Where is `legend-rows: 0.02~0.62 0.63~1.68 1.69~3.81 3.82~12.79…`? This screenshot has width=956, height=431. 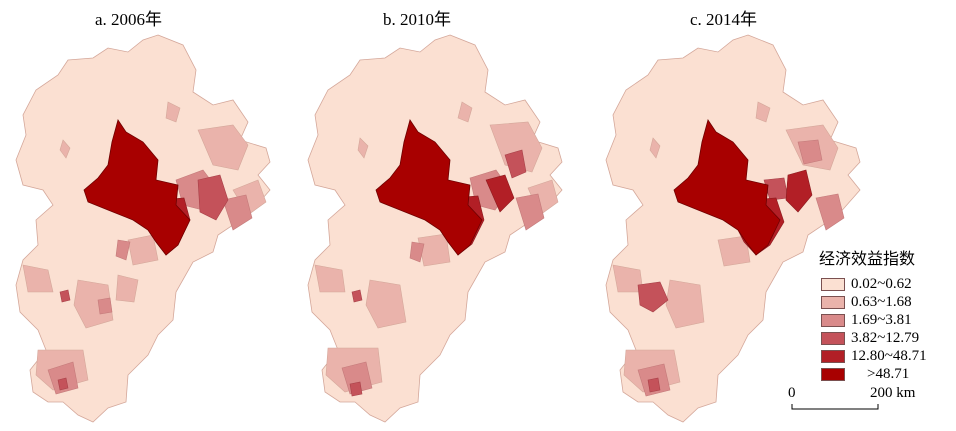 legend-rows: 0.02~0.62 0.63~1.68 1.69~3.81 3.82~12.79… is located at coordinates (885, 329).